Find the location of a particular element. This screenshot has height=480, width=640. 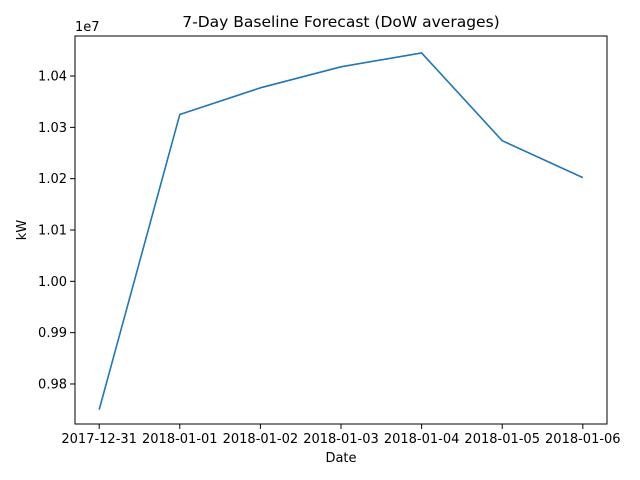

y-tick-label: 1.03 is located at coordinates (52, 128).